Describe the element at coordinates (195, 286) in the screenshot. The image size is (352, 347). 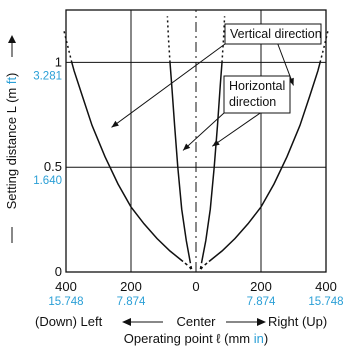
I see `x-tick-label: 0` at that location.